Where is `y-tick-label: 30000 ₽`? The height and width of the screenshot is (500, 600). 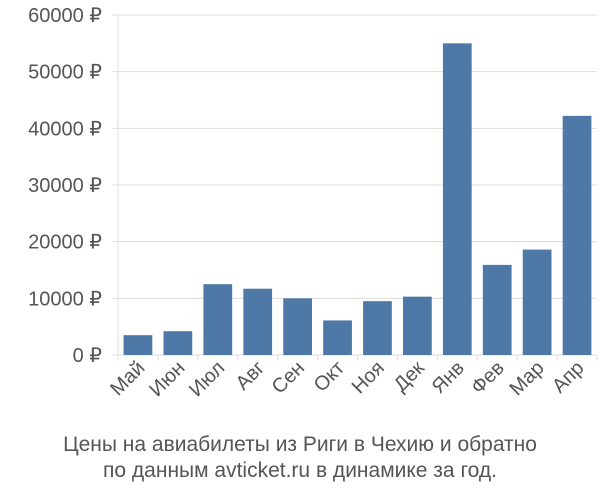 y-tick-label: 30000 ₽ is located at coordinates (65, 186).